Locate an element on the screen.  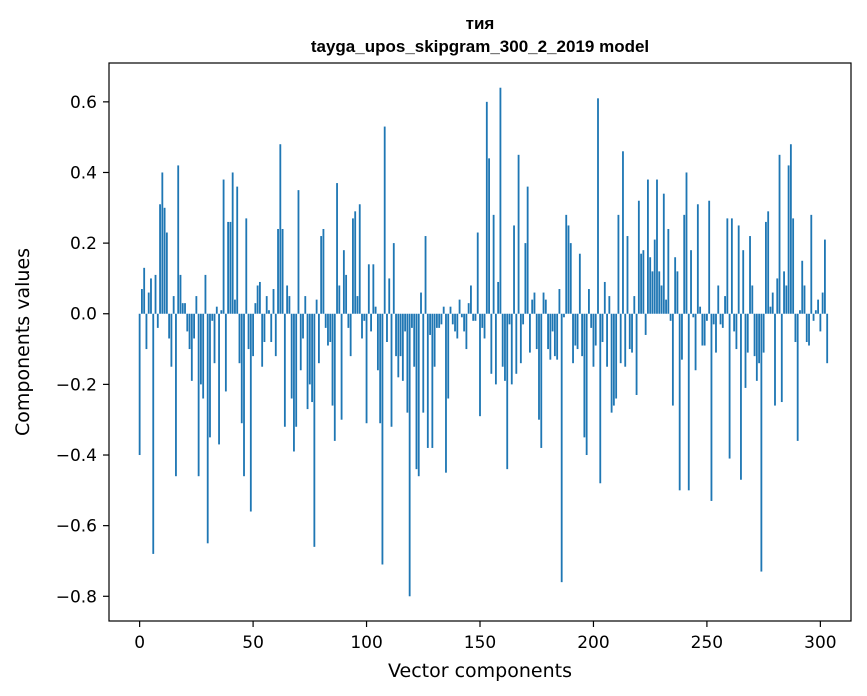
y-tick-label: 0.6 is located at coordinates (83, 103).